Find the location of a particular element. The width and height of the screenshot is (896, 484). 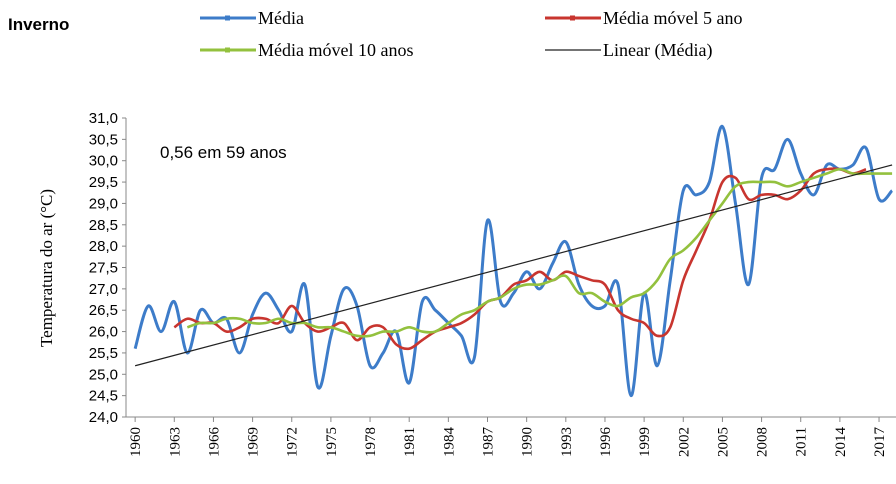

legend-label: Média is located at coordinates (281, 18).